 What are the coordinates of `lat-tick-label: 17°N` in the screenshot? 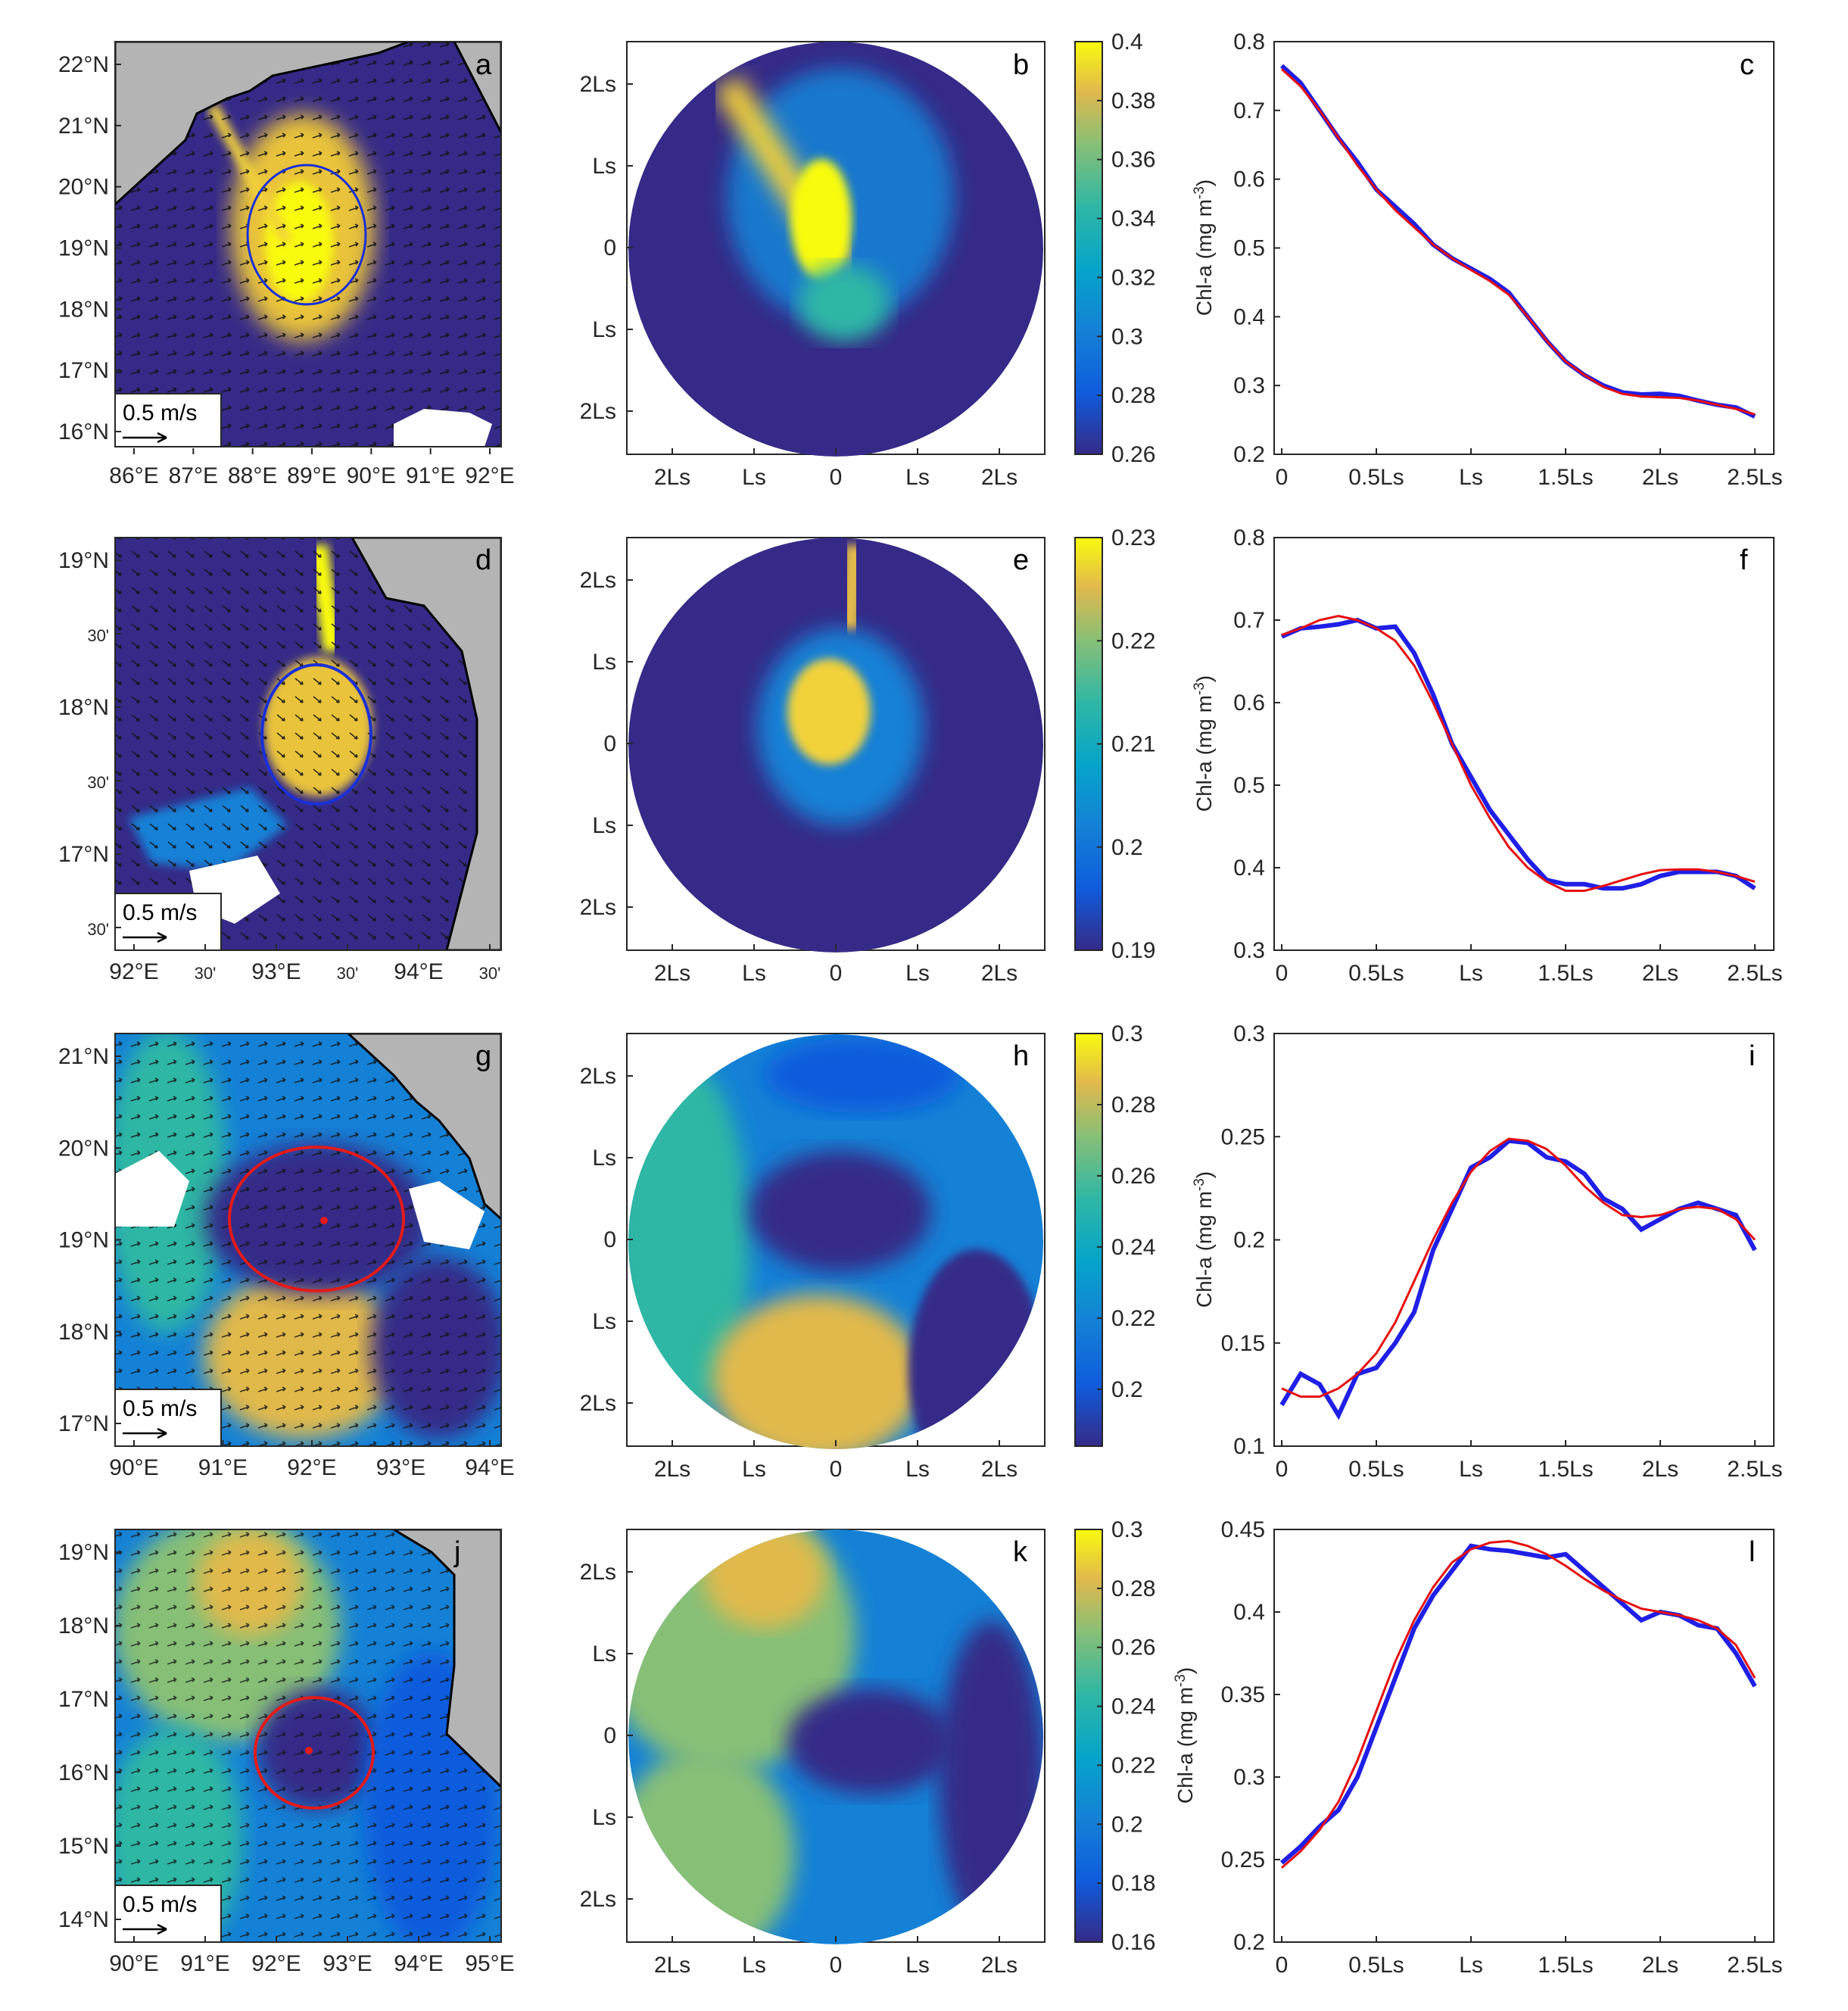 It's located at (83, 1700).